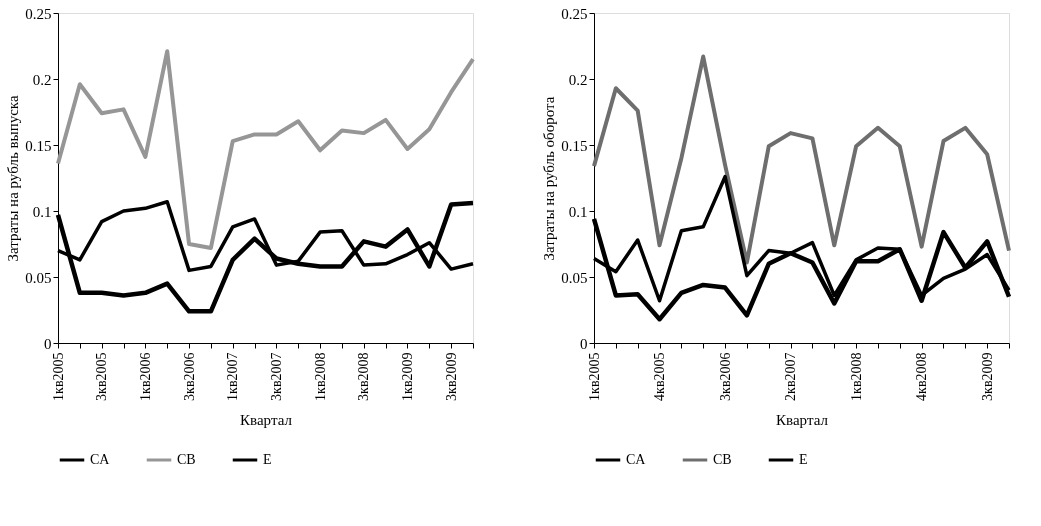  What do you see at coordinates (13, 178) in the screenshot?
I see `y-axis-title: Затраты на рубль выпуска` at bounding box center [13, 178].